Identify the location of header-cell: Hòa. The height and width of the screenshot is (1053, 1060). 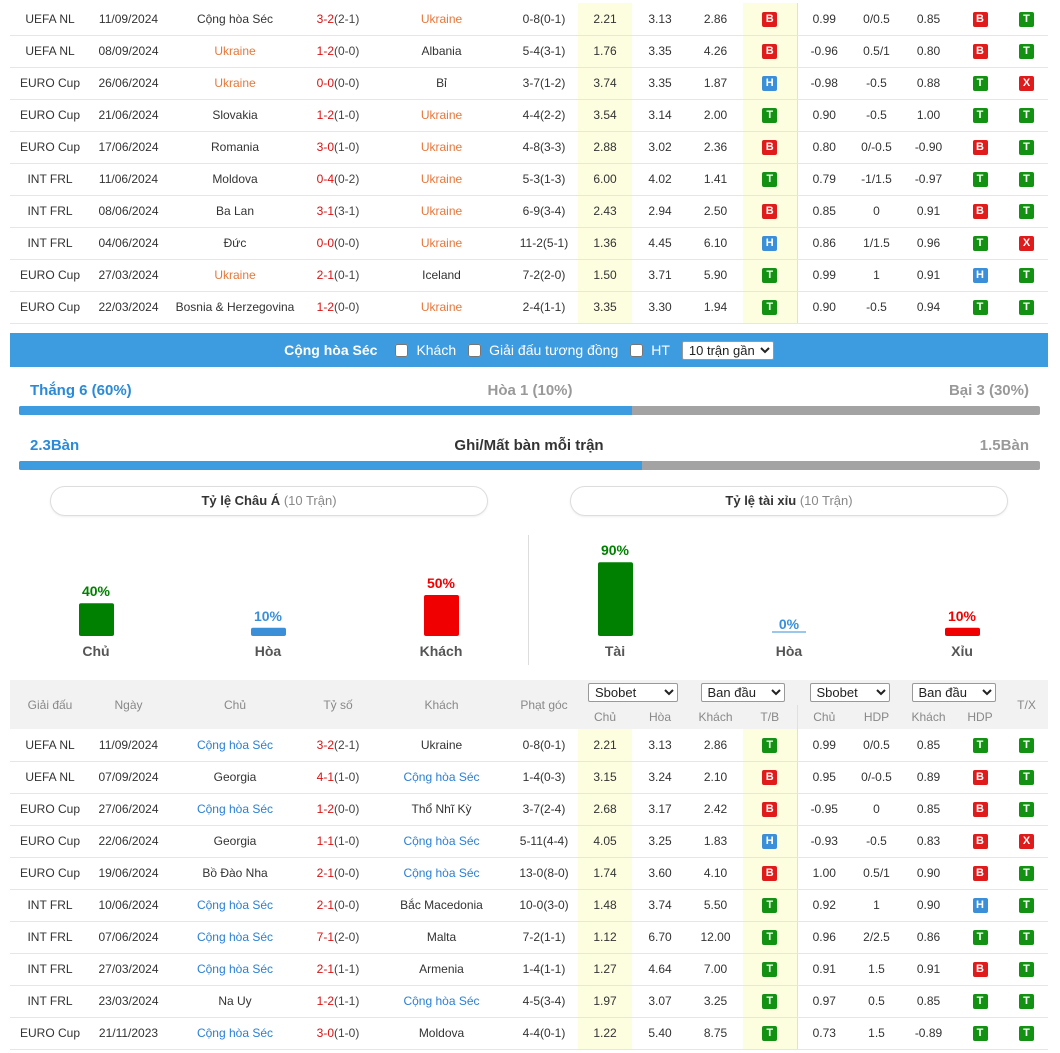
(660, 717).